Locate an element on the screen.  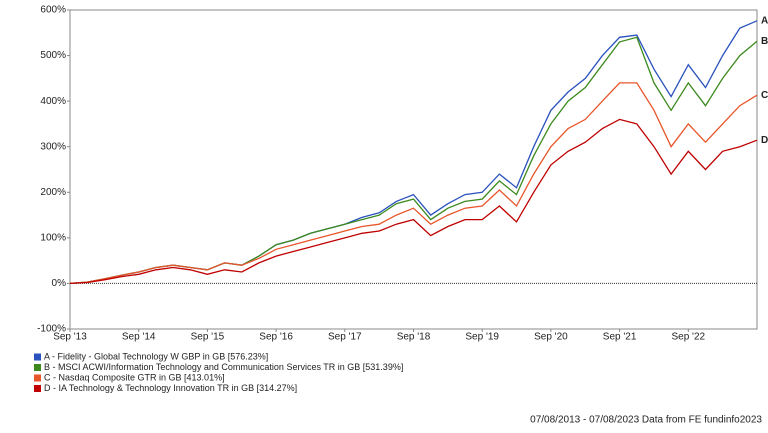
y-tick-label: 500% is located at coordinates (53, 55).